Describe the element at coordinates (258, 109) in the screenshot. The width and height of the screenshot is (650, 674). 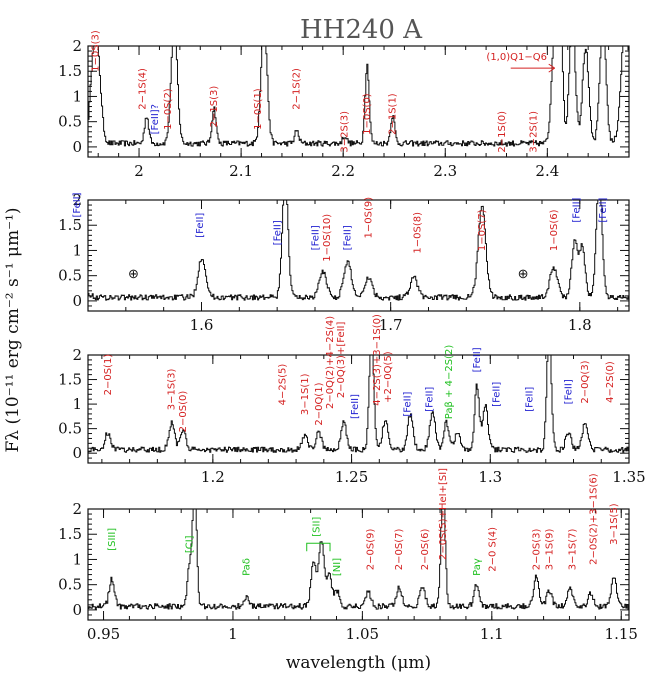
I see `line-label: 1−0S(1)` at that location.